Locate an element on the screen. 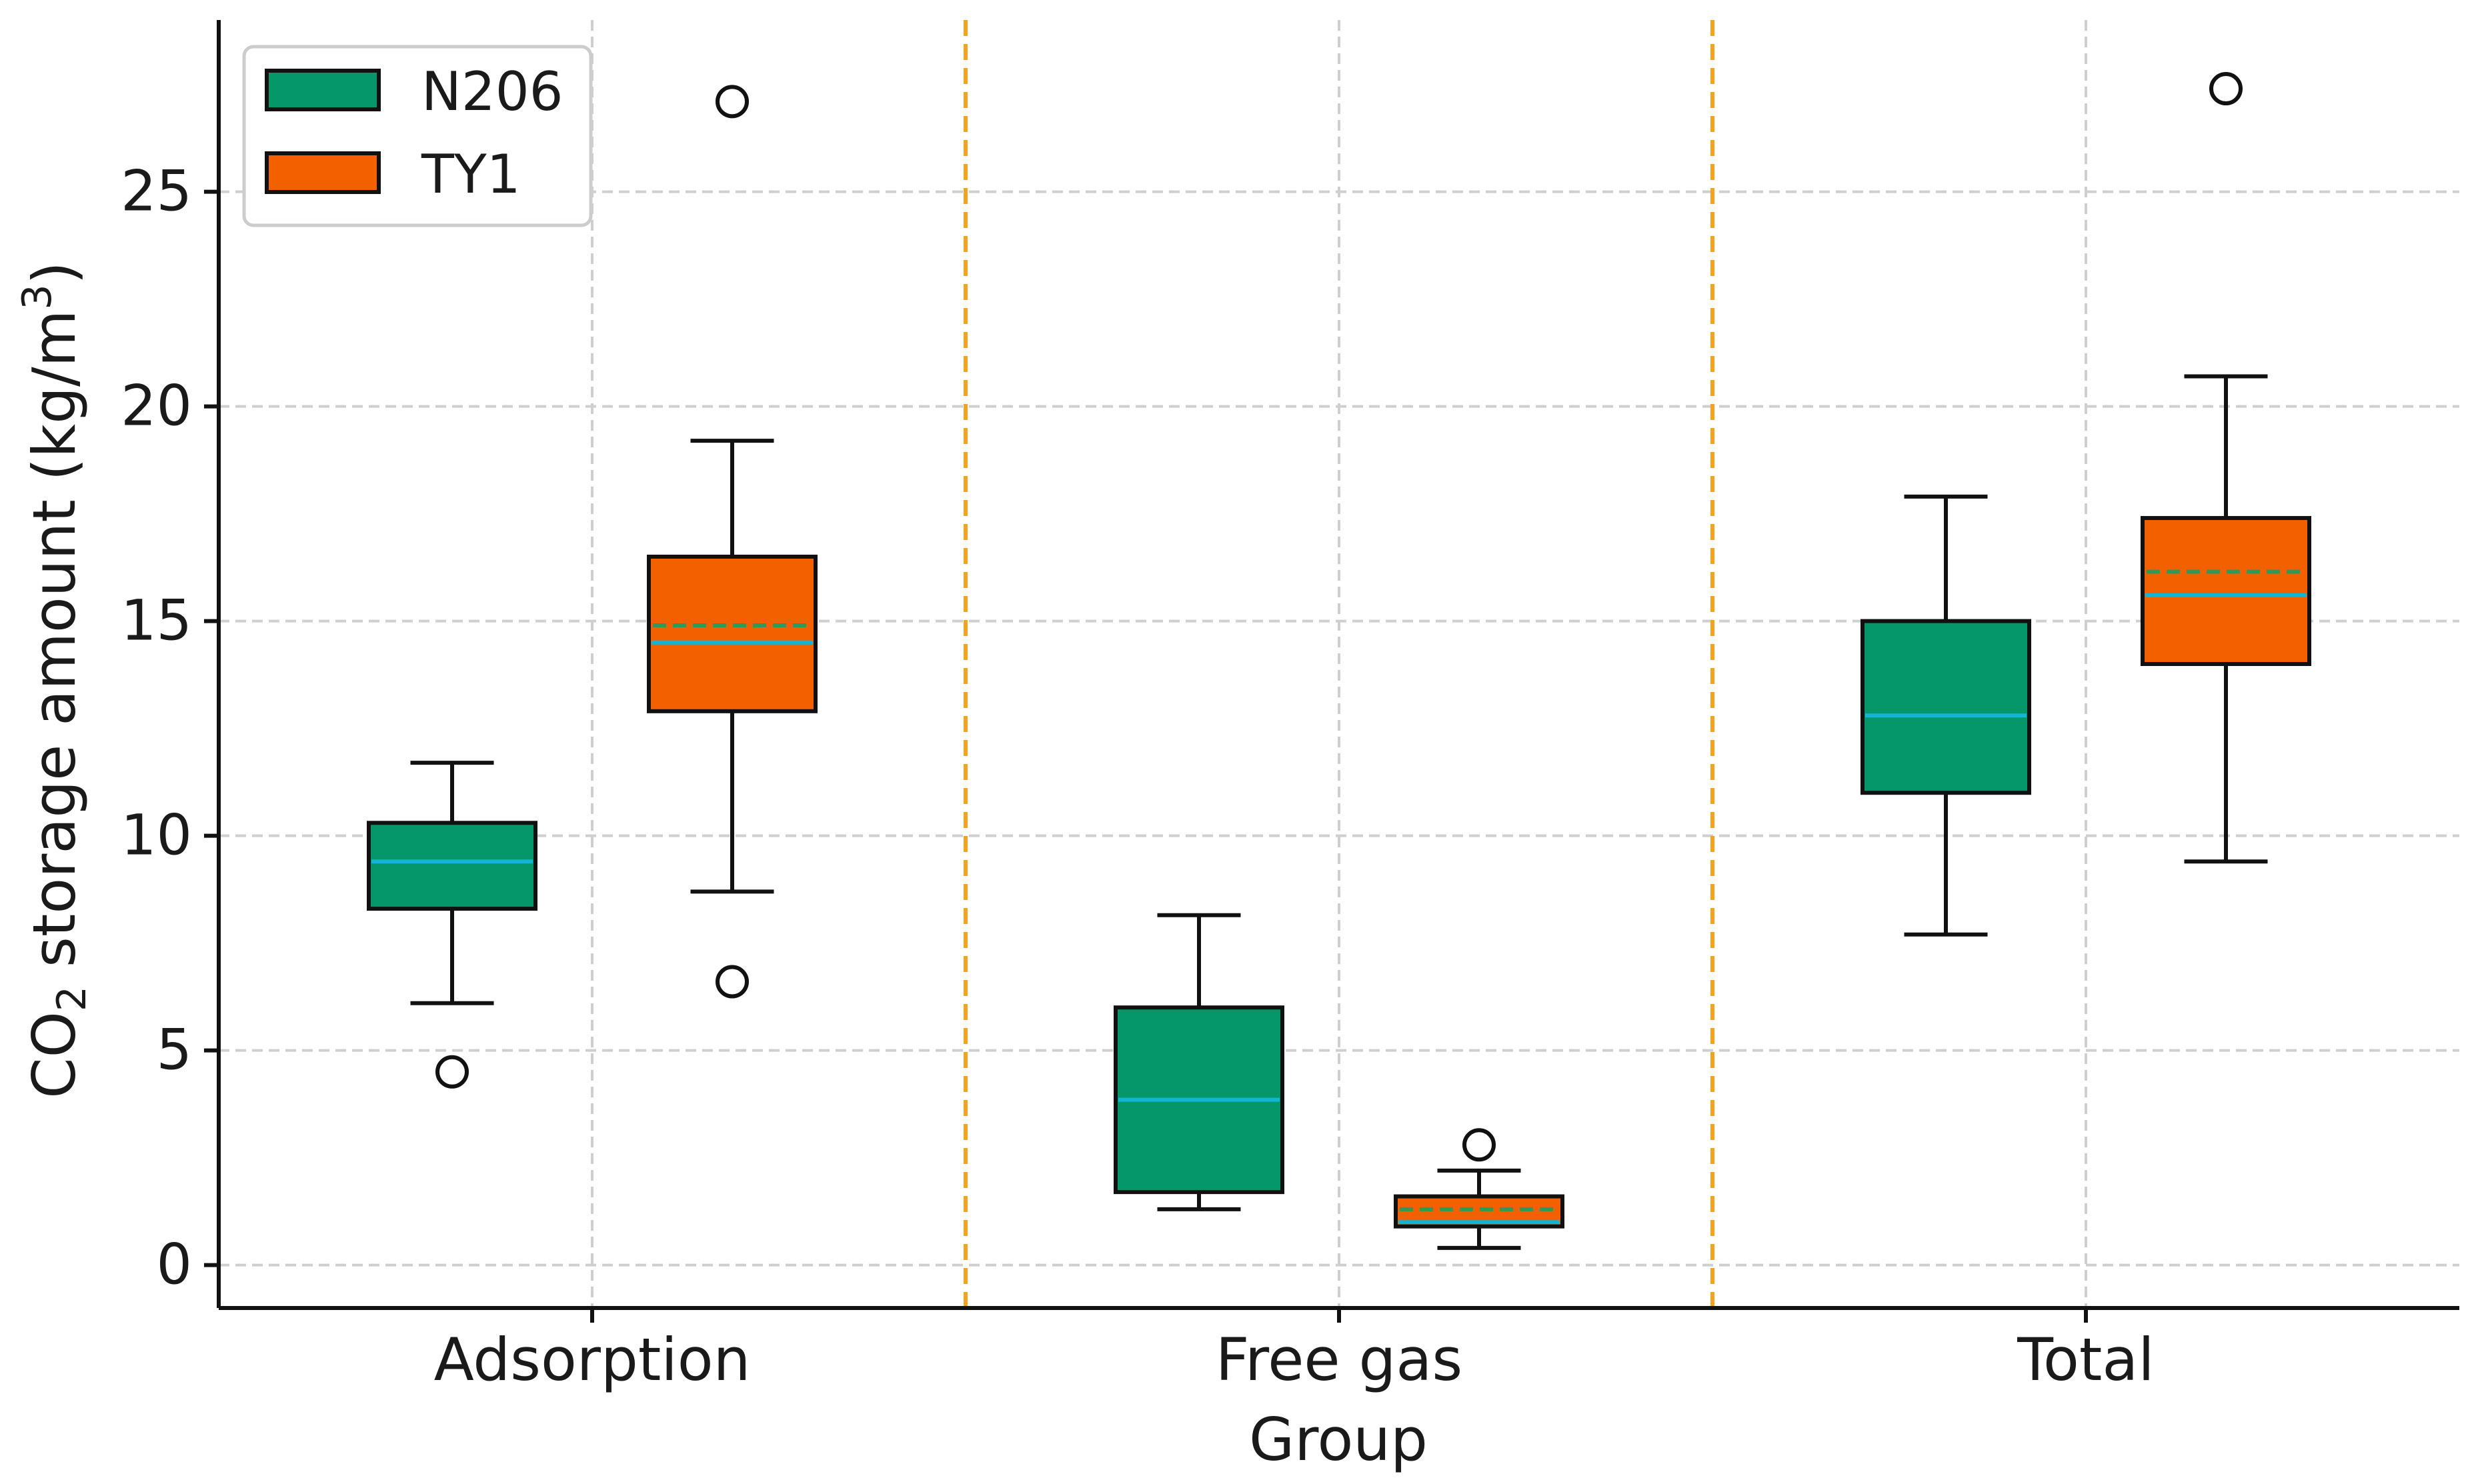 Image resolution: width=2474 pixels, height=1484 pixels. ty1-free-gas-outlier is located at coordinates (1479, 1145).